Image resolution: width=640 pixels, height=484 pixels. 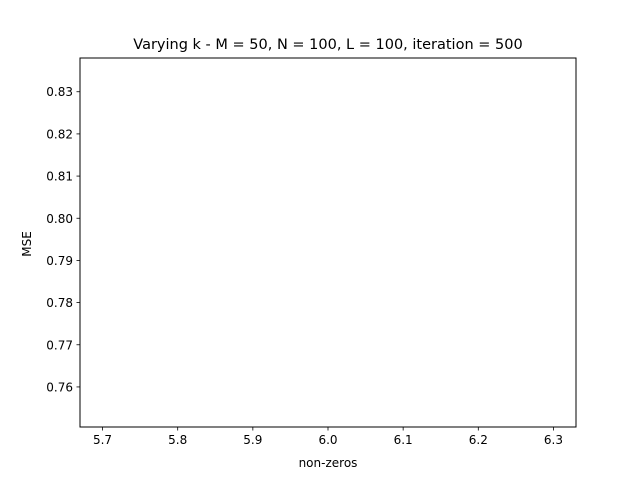 What do you see at coordinates (59, 92) in the screenshot?
I see `y-tick-label: 0.83` at bounding box center [59, 92].